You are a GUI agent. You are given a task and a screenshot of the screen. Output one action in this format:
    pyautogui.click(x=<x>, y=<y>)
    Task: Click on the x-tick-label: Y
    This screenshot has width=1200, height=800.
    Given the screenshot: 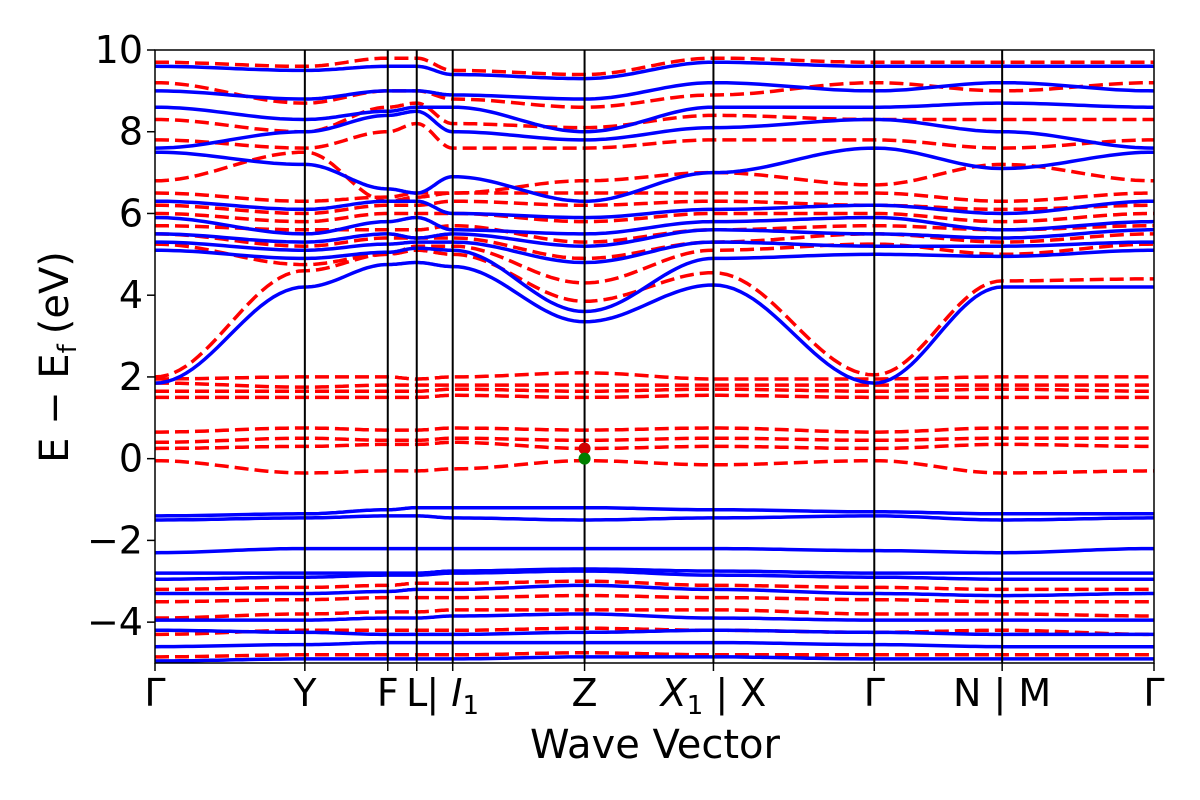 What is the action you would take?
    pyautogui.click(x=304, y=693)
    